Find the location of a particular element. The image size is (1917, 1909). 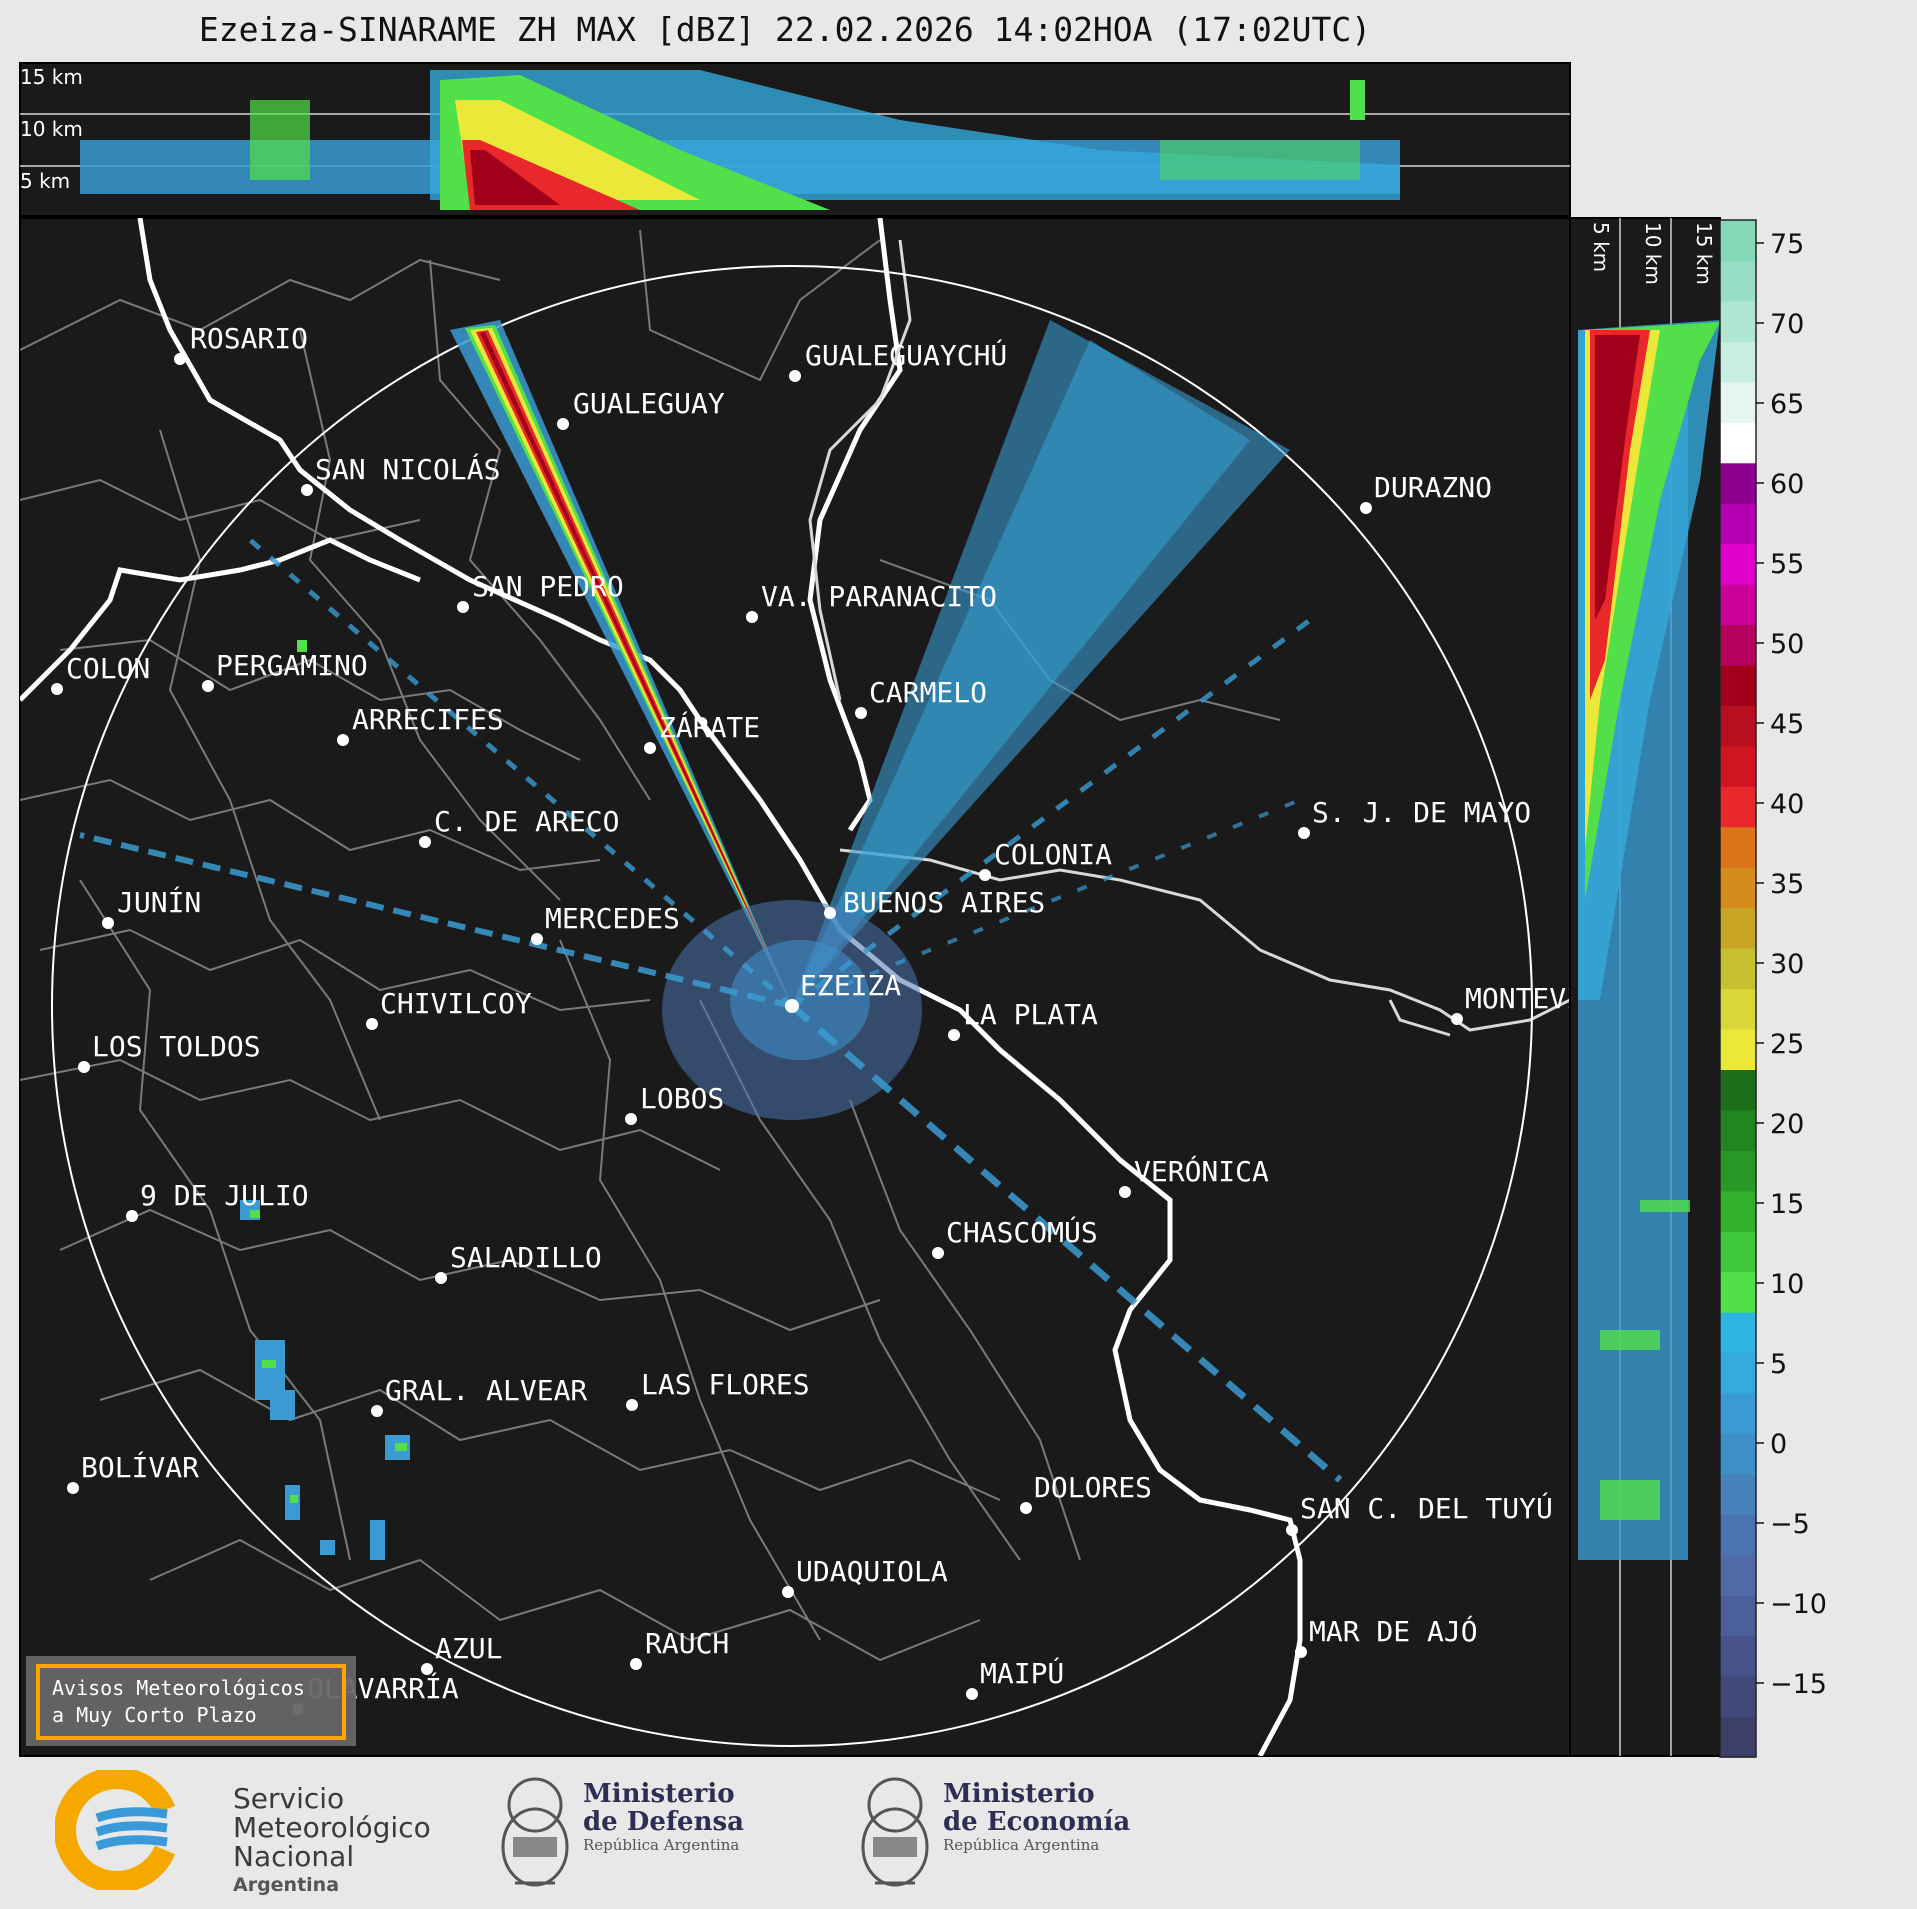

city-label: CHASCOMÚS is located at coordinates (1022, 1232).